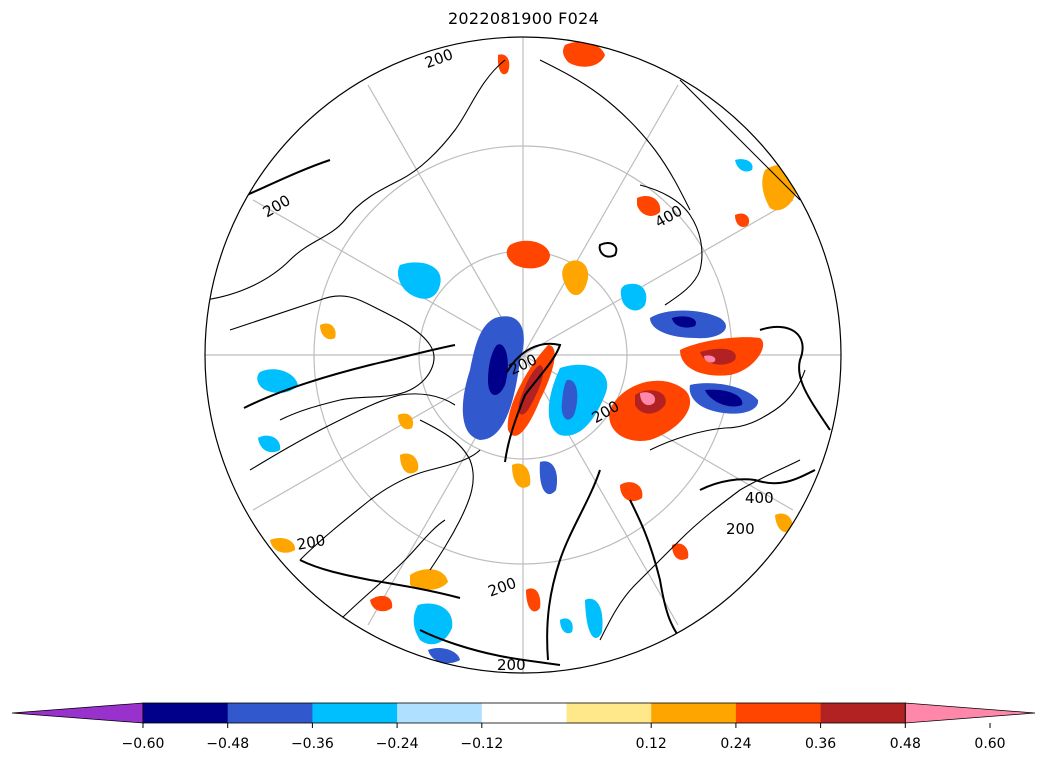  I want to click on colorbar-tick-label: −0.24, so click(397, 744).